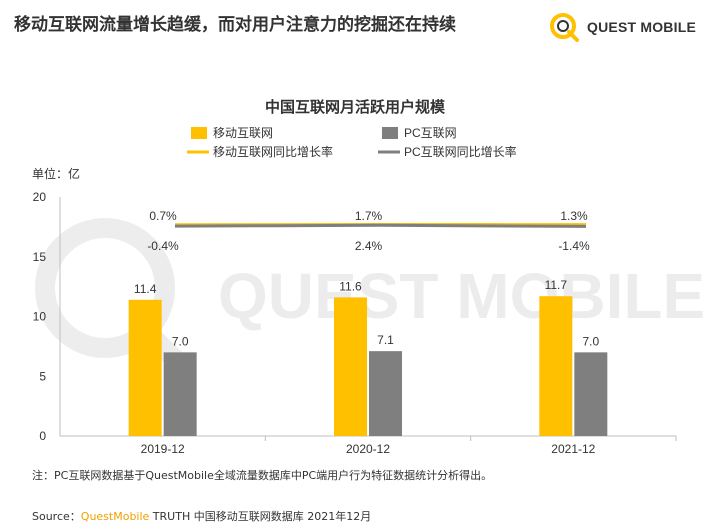 The image size is (710, 532). Describe the element at coordinates (40, 257) in the screenshot. I see `y-tick-label: 15` at that location.